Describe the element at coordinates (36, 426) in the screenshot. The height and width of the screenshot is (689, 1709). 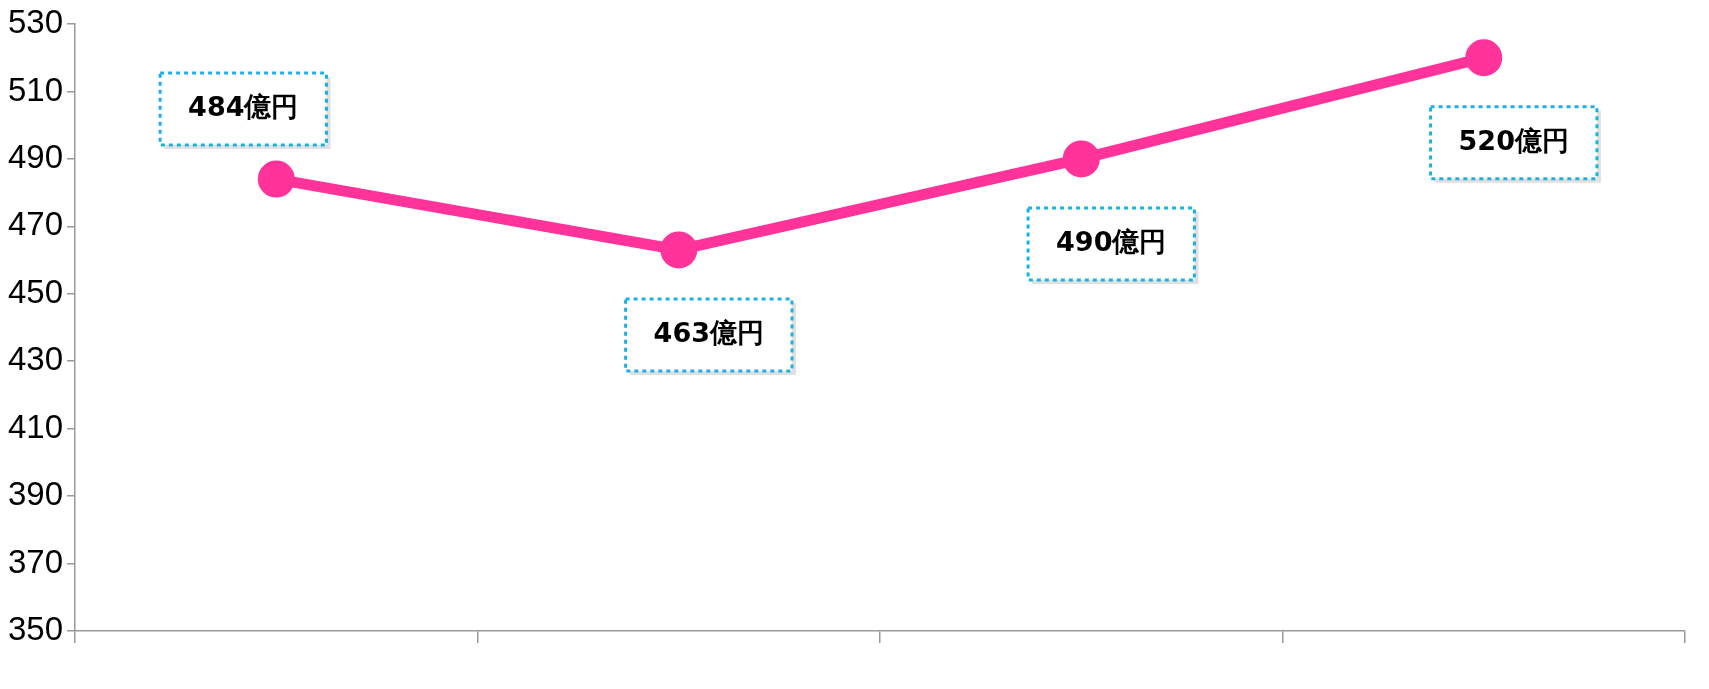
I see `y-tick-label: 410` at that location.